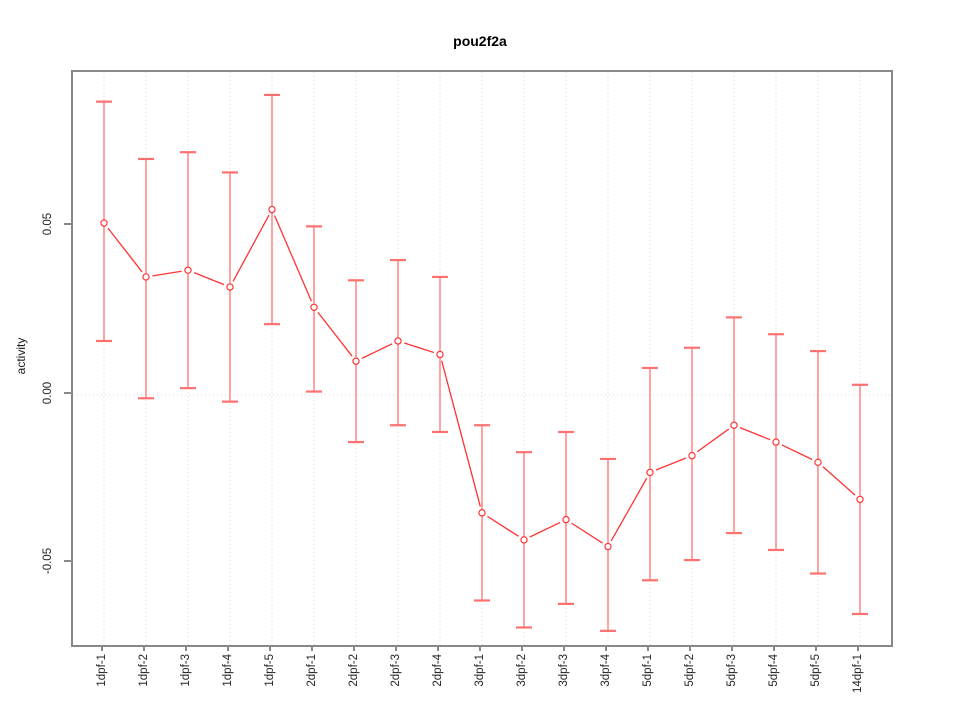  Describe the element at coordinates (269, 670) in the screenshot. I see `x-tick-label: 1dpf-5` at that location.